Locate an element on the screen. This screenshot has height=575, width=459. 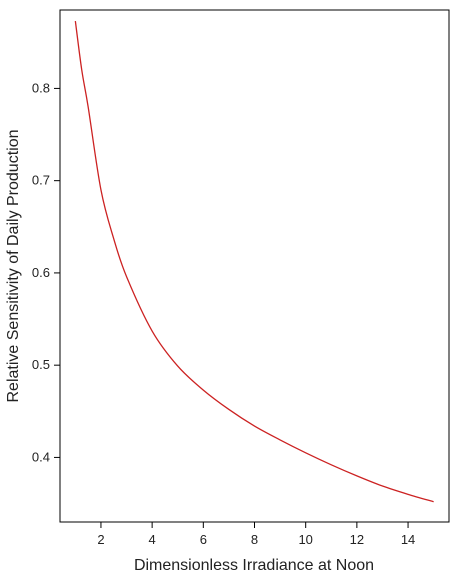
y-tick-label: 0.5 is located at coordinates (41, 364).